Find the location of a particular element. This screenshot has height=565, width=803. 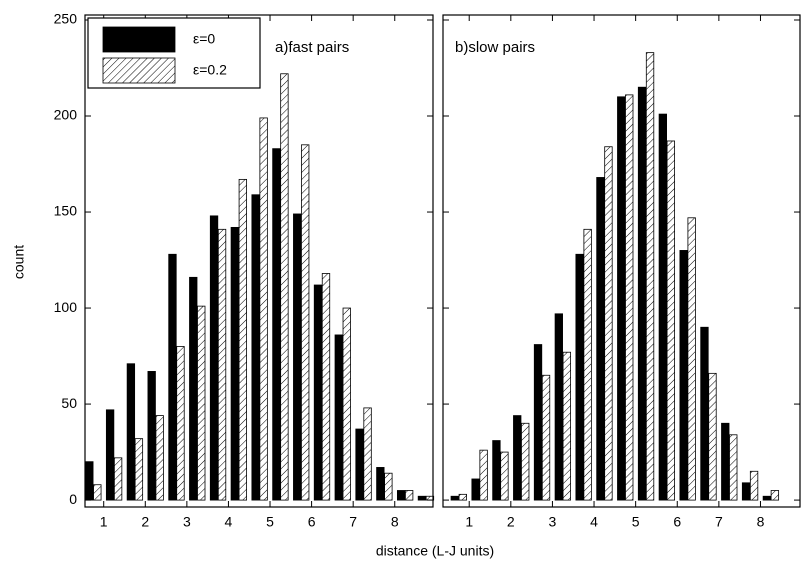

x-axis-label: distance (L-J units) is located at coordinates (435, 551).